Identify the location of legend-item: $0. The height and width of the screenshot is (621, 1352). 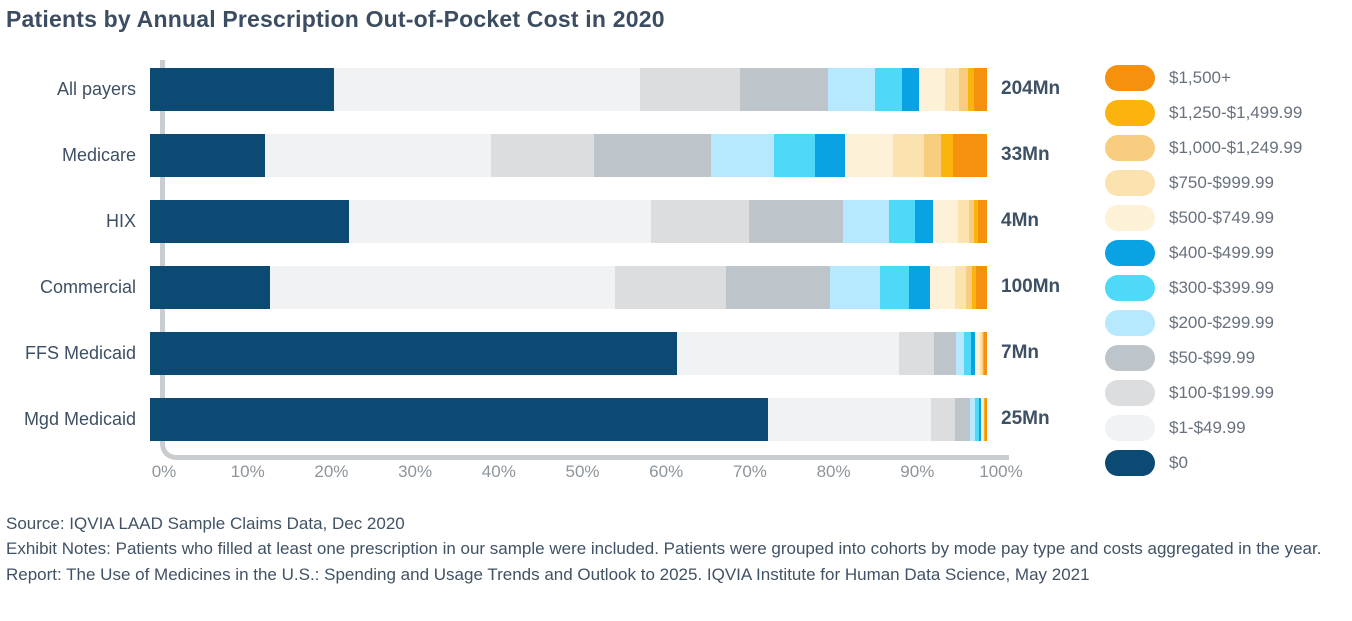
(1203, 462).